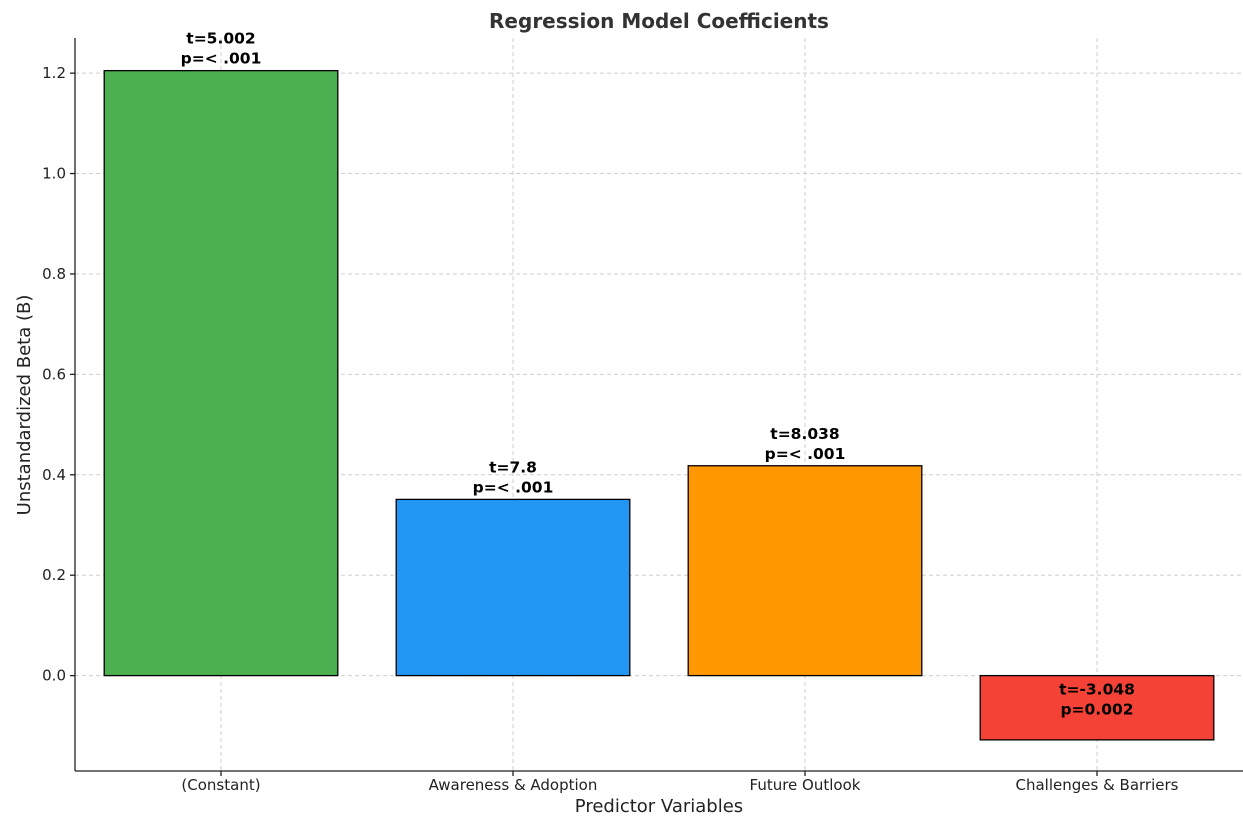 This screenshot has height=817, width=1243. What do you see at coordinates (659, 21) in the screenshot?
I see `chart-title: Regression Model Coefficients` at bounding box center [659, 21].